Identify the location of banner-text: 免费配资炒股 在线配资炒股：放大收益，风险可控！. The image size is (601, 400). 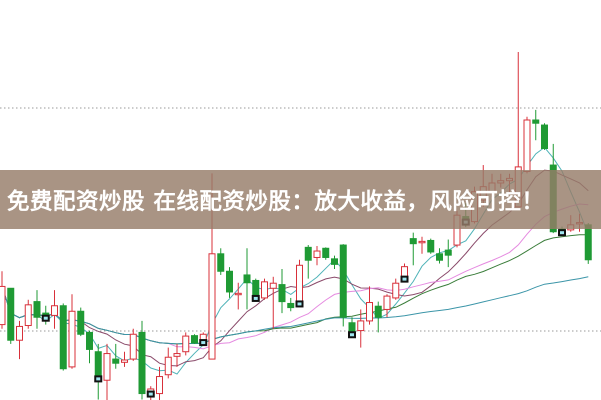
(276, 201).